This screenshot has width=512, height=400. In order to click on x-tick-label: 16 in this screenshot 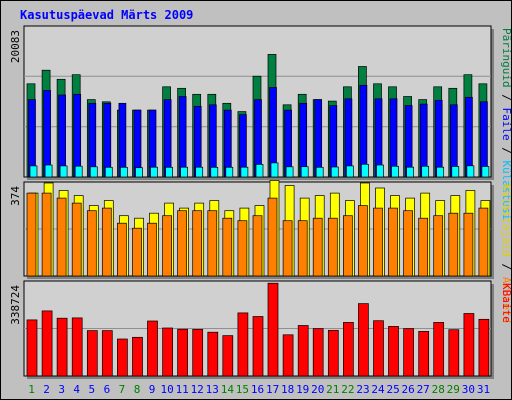, I will do `click(257, 389)`.